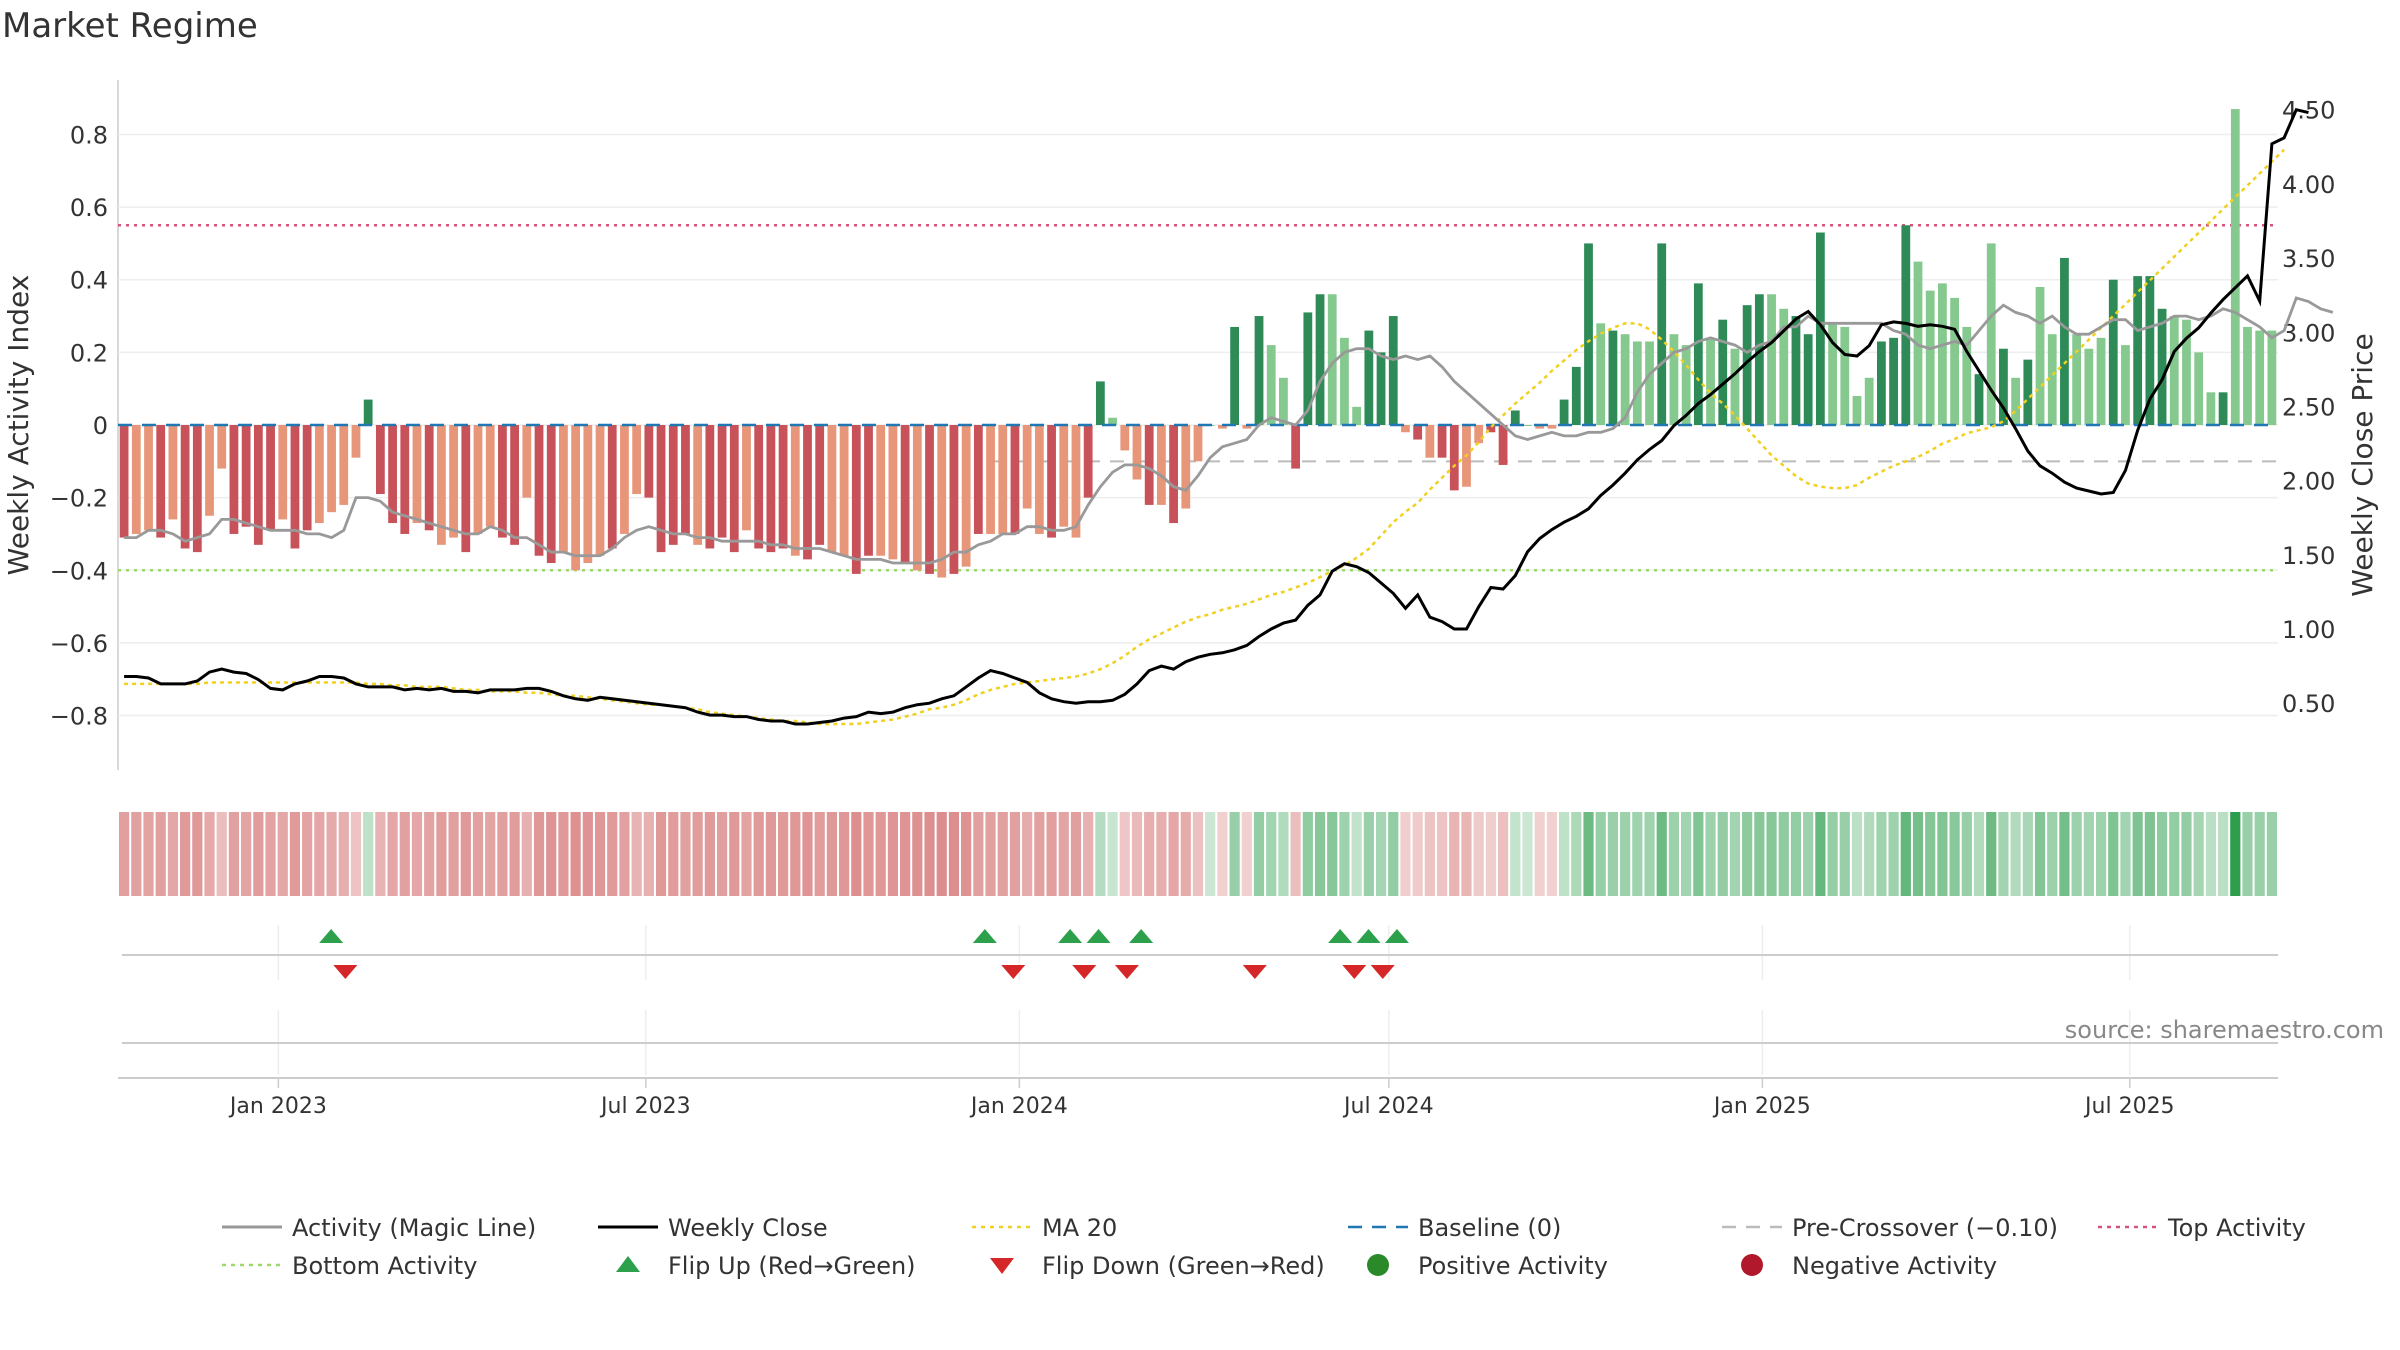 This screenshot has height=1350, width=2400. What do you see at coordinates (792, 1266) in the screenshot?
I see `legend-label: Flip Up (Red→Green)` at bounding box center [792, 1266].